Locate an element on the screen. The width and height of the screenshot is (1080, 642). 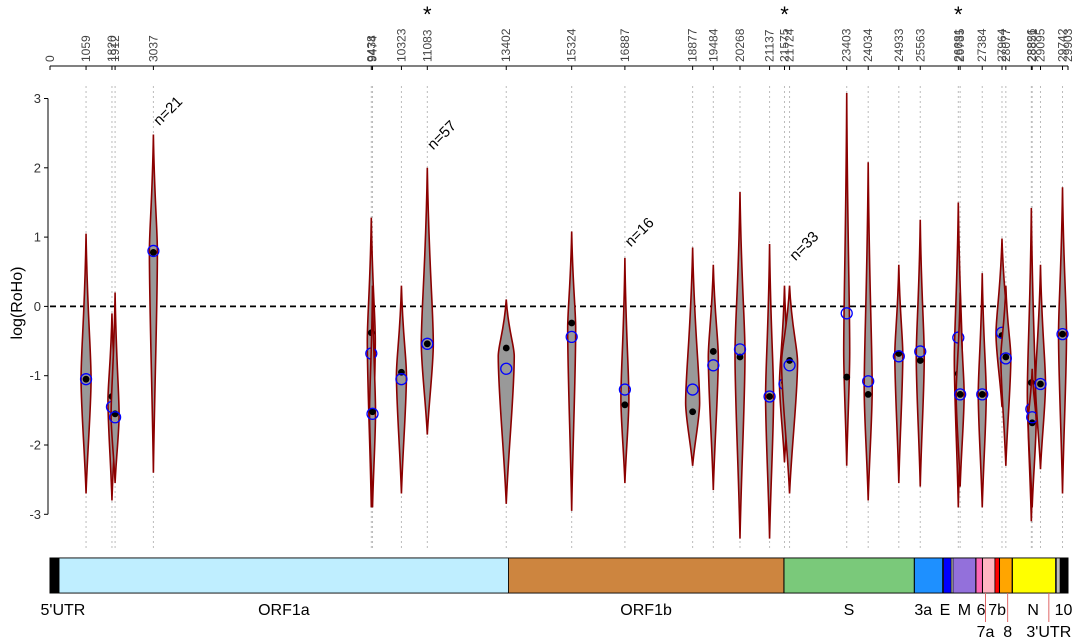
sample-size-label: n=21 is located at coordinates (168, 111).